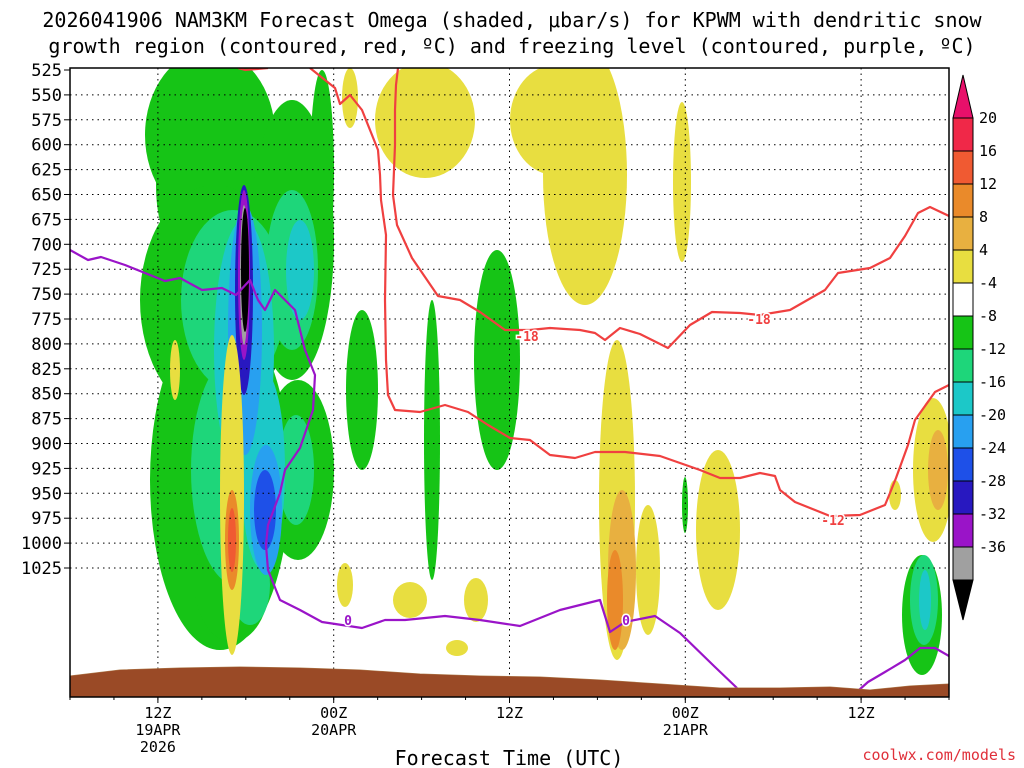 The height and width of the screenshot is (768, 1024). I want to click on pressure-tick-label: 550, so click(46, 96).